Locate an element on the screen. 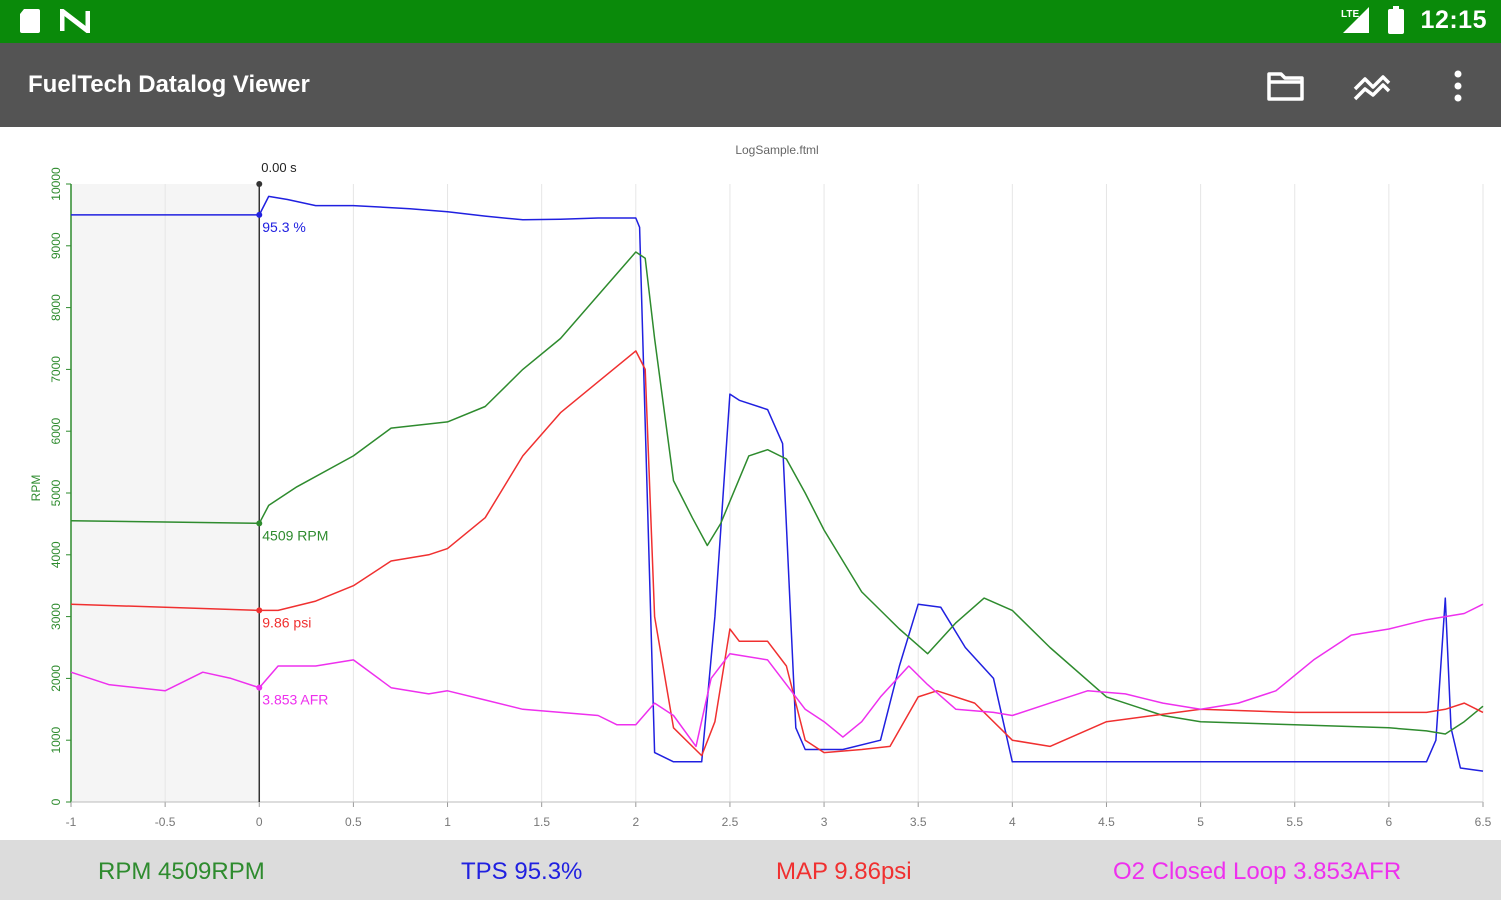  o2-cursor-label: 3.853 AFR is located at coordinates (295, 700).